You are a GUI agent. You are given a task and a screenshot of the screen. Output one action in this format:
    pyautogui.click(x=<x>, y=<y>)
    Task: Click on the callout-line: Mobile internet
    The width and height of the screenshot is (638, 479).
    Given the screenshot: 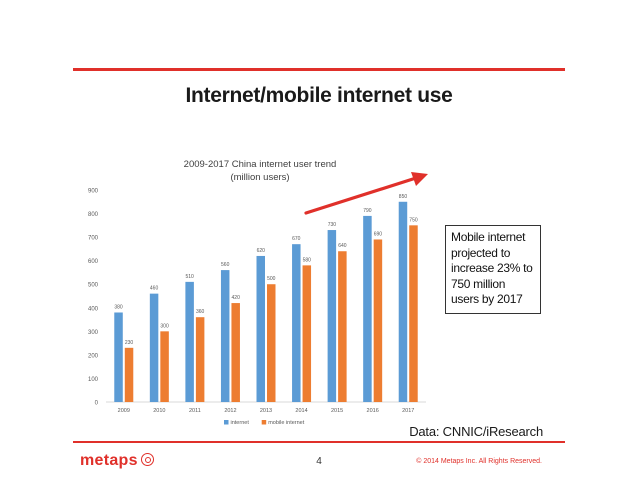 What is the action you would take?
    pyautogui.click(x=488, y=237)
    